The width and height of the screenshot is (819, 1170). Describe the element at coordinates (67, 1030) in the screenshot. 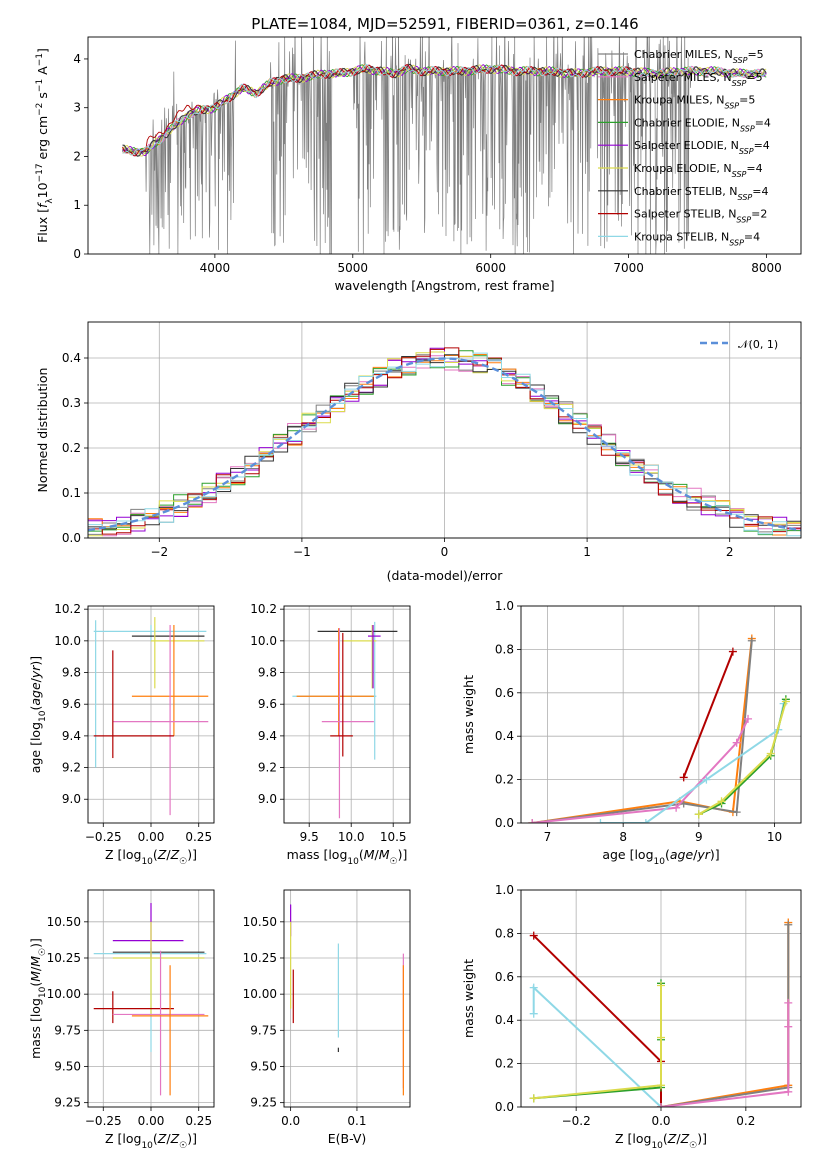

I see `y-tick-label: 9.75` at that location.